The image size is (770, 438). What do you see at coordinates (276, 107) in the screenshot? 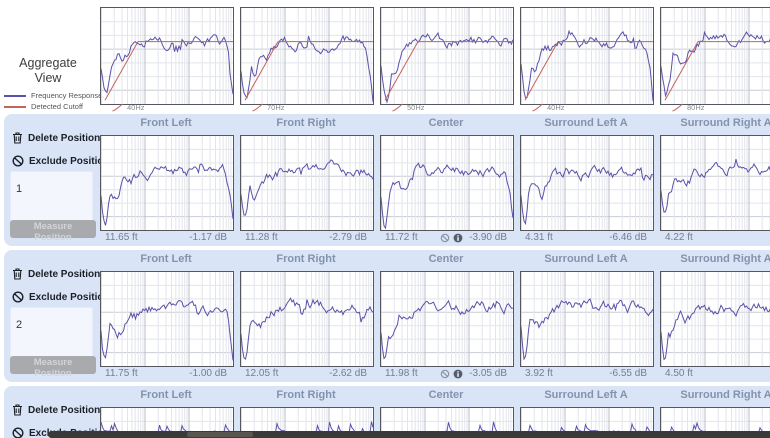
I see `cutoff-frequency-label: 70Hz` at bounding box center [276, 107].